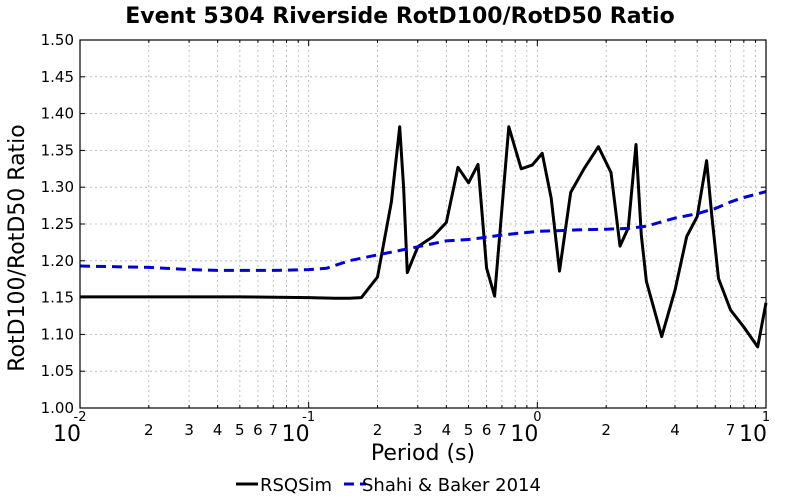 The height and width of the screenshot is (500, 800). I want to click on x-major-tick-exponent: 1, so click(766, 417).